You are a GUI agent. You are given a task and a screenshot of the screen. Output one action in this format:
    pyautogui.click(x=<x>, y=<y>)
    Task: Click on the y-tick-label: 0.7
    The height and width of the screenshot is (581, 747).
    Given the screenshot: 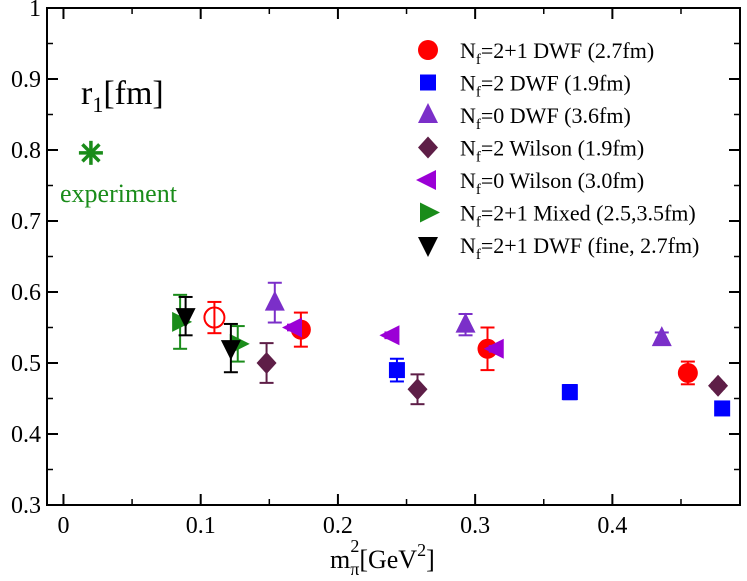 What is the action you would take?
    pyautogui.click(x=26, y=222)
    